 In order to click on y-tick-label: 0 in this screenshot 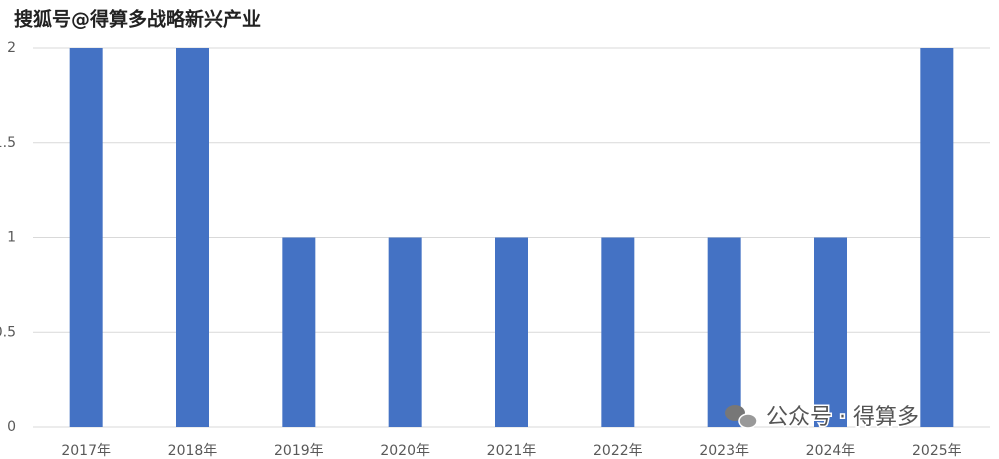, I will do `click(11, 427)`.